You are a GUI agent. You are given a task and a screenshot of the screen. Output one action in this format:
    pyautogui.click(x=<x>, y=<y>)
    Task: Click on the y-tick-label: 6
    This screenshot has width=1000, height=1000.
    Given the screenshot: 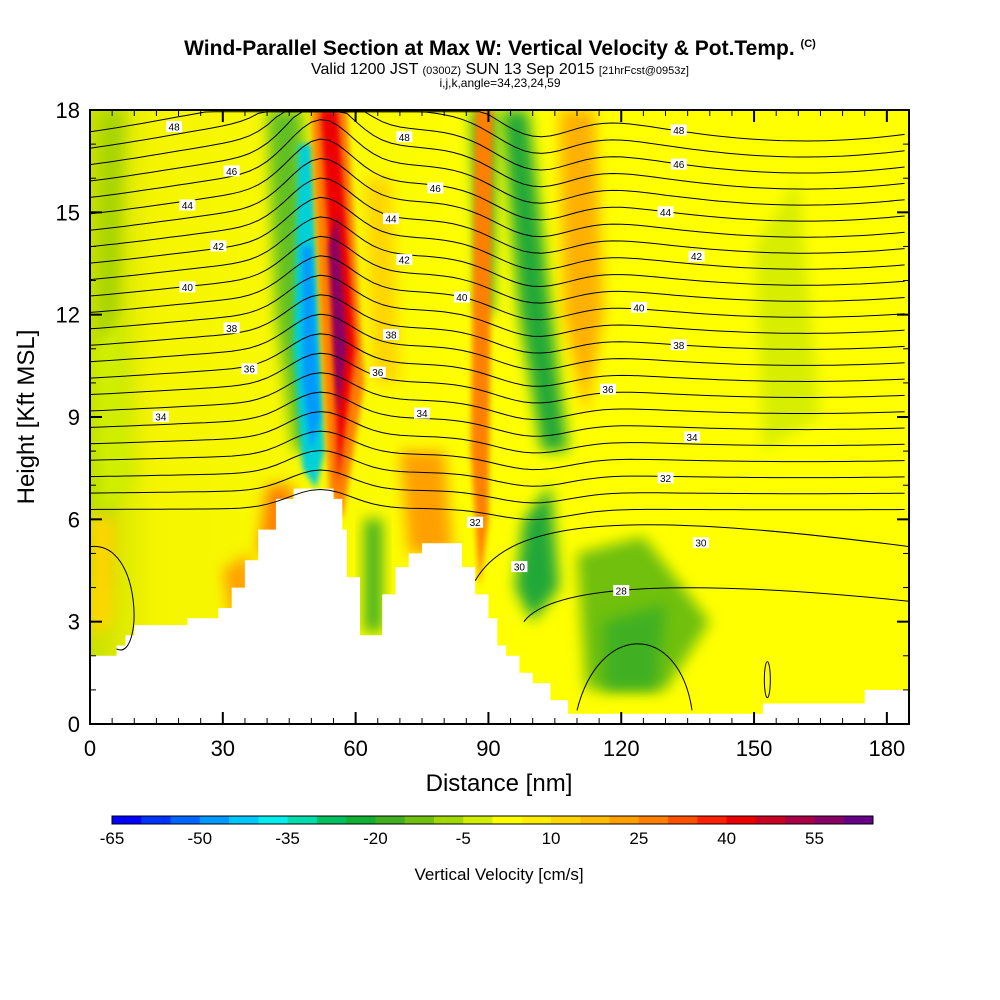 What is the action you would take?
    pyautogui.click(x=74, y=519)
    